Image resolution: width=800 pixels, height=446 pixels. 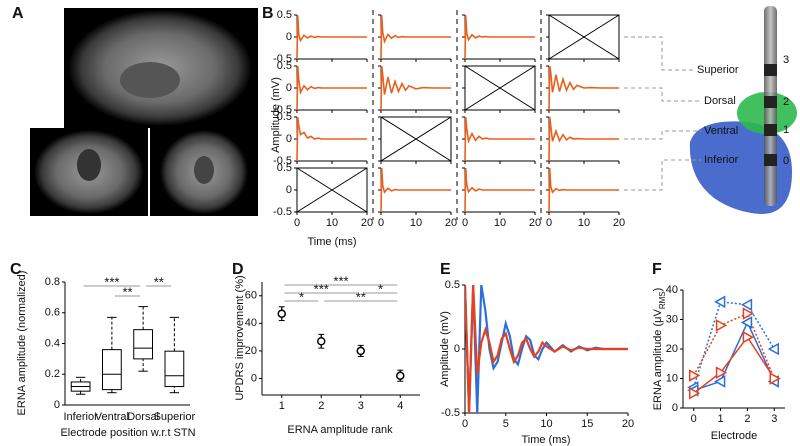 I want to click on y-axis-label-part: ), so click(x=658, y=290).